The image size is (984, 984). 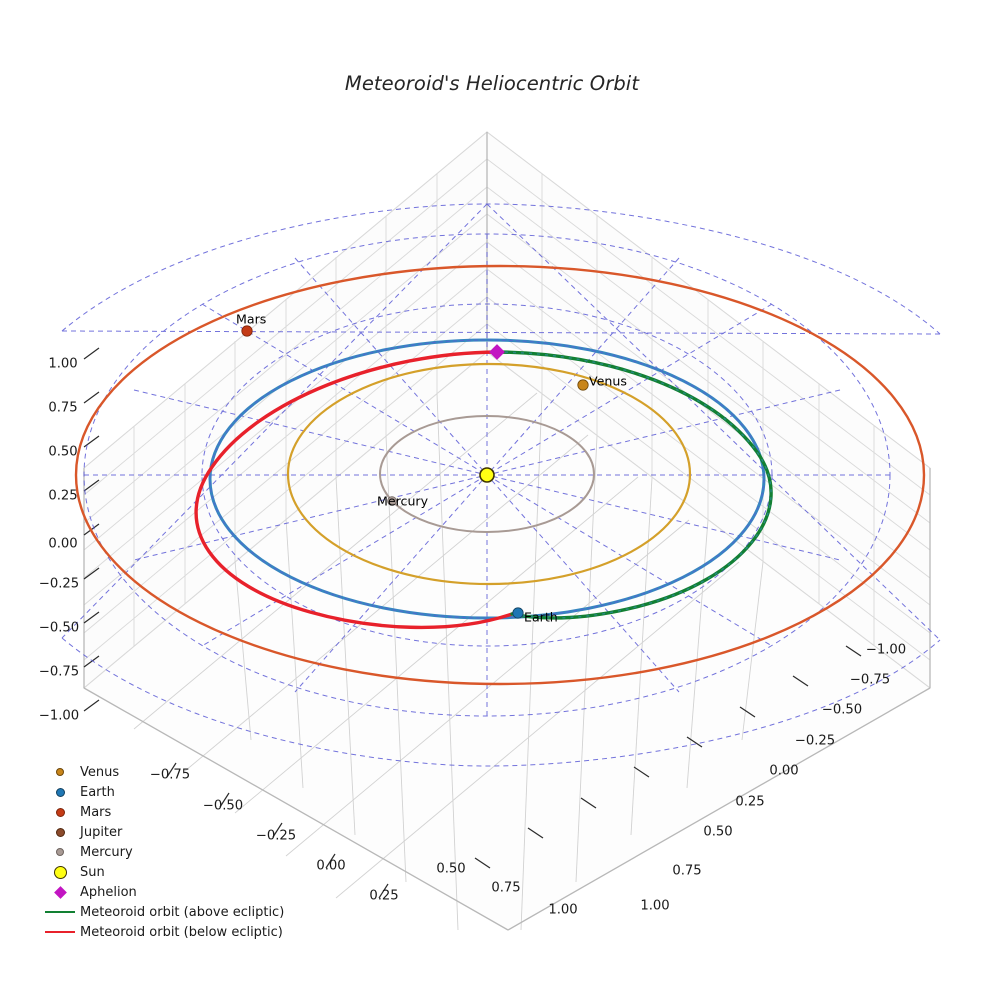 What do you see at coordinates (167, 892) in the screenshot?
I see `legend-item-aphelion: Aphelion` at bounding box center [167, 892].